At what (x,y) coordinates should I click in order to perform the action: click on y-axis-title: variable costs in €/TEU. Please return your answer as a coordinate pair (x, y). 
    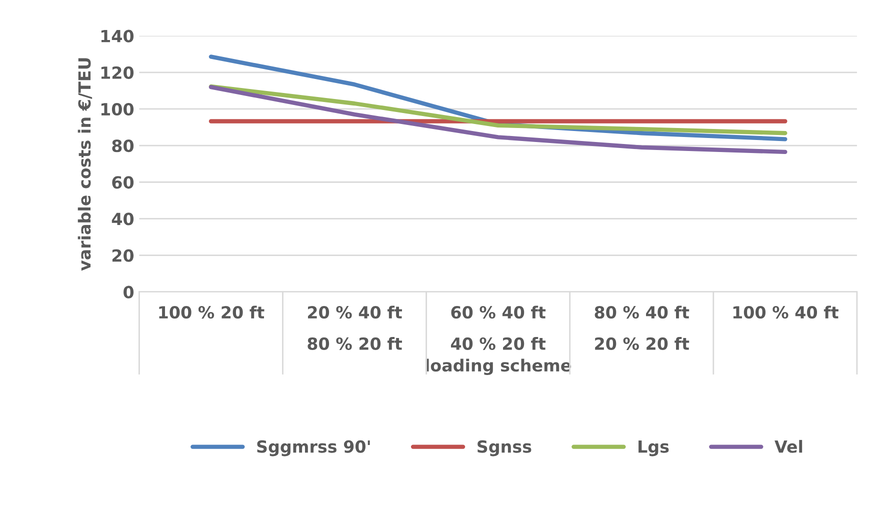
    Looking at the image, I should click on (85, 164).